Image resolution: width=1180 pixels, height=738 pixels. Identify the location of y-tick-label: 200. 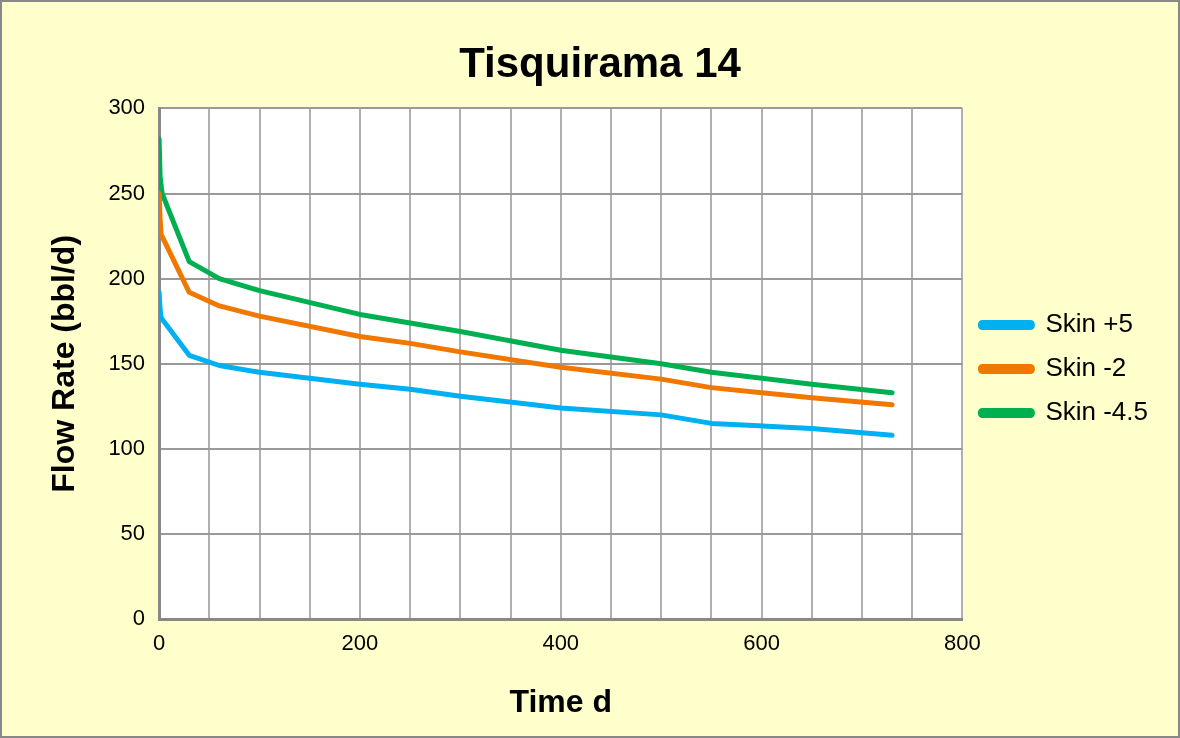
(127, 277).